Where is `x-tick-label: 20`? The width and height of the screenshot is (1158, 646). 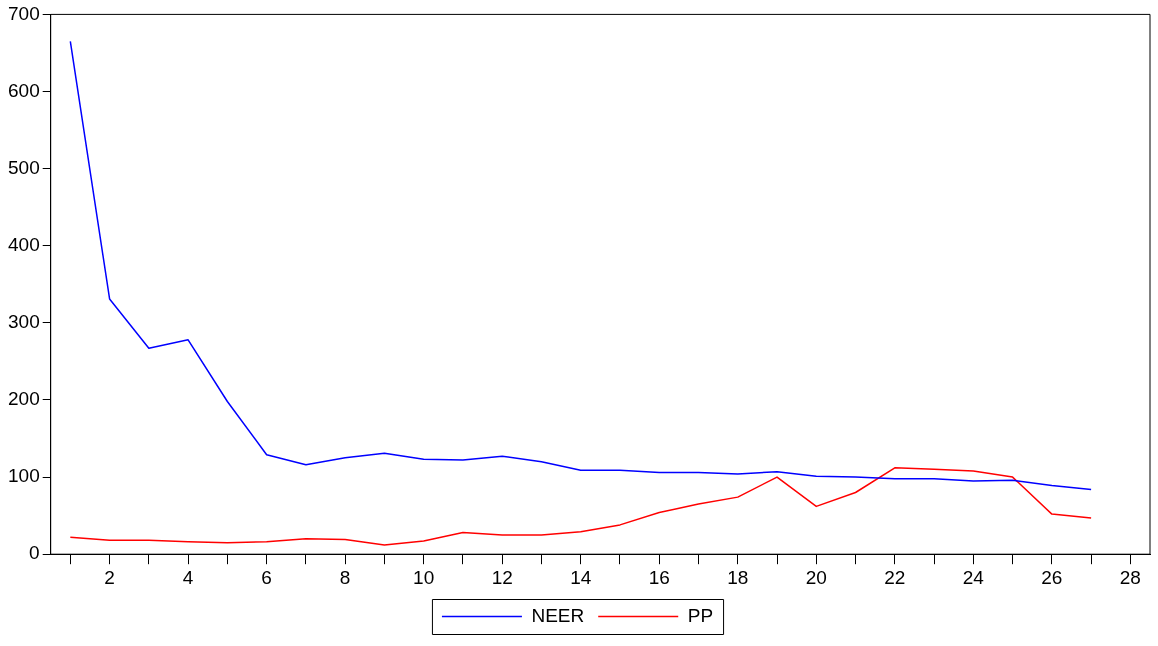 x-tick-label: 20 is located at coordinates (816, 577).